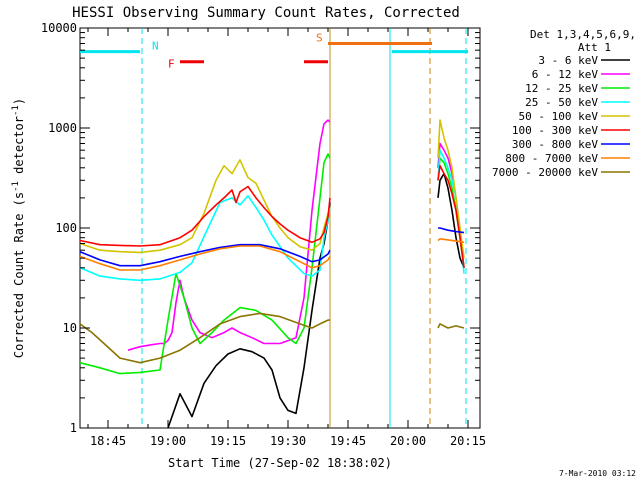 The image size is (640, 480). Describe the element at coordinates (16, 186) in the screenshot. I see `y-axis-label-sup1: -1` at that location.